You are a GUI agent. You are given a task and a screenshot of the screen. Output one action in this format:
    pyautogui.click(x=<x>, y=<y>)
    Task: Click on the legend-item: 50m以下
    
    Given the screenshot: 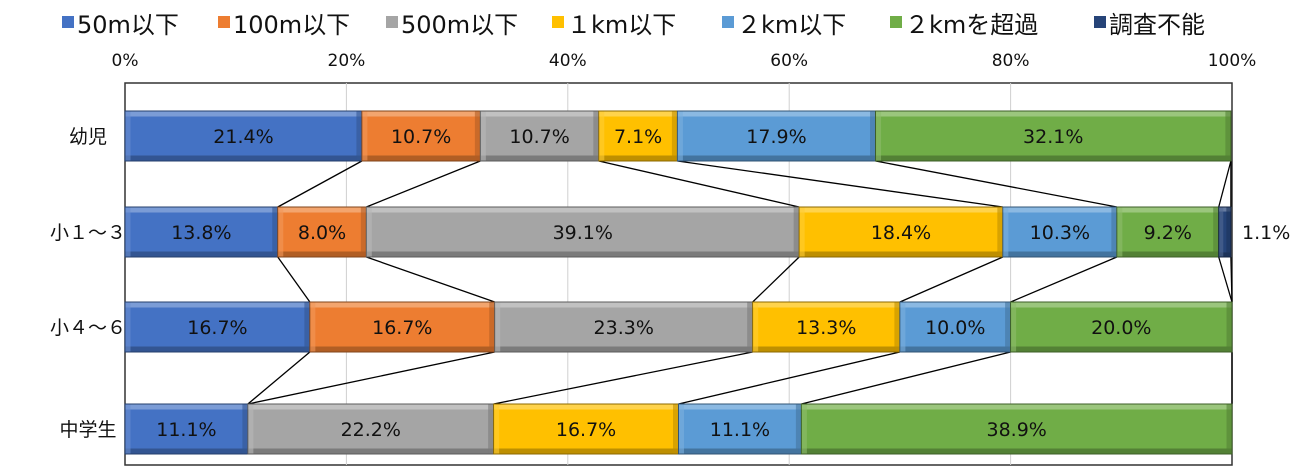 What is the action you would take?
    pyautogui.click(x=120, y=22)
    